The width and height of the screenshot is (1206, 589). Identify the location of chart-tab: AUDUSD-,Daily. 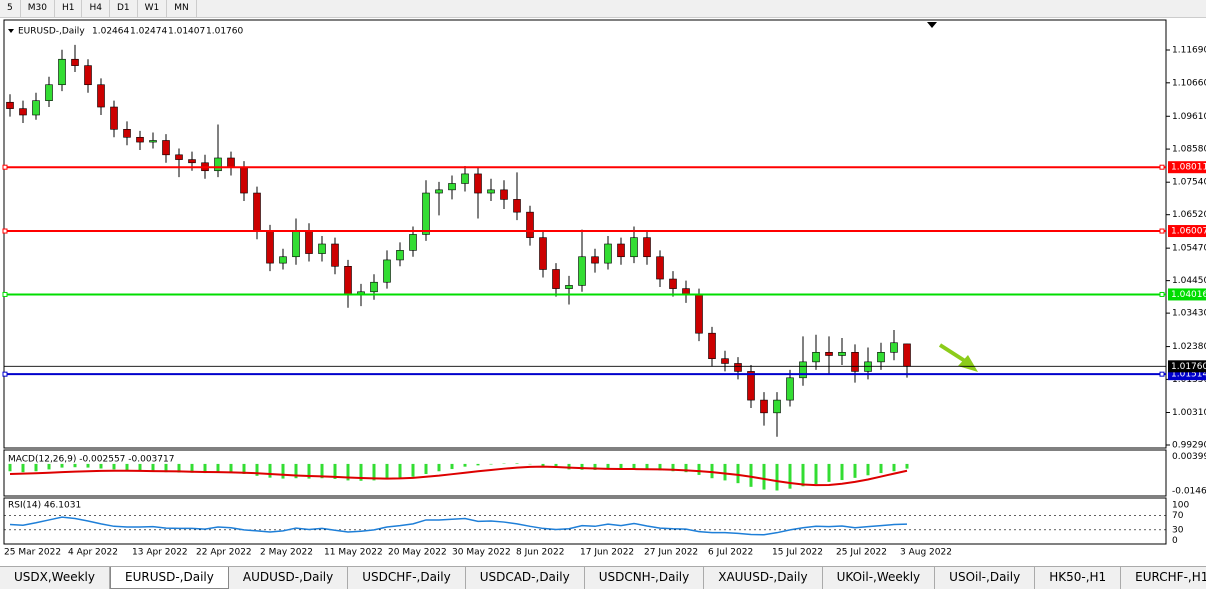
(289, 578).